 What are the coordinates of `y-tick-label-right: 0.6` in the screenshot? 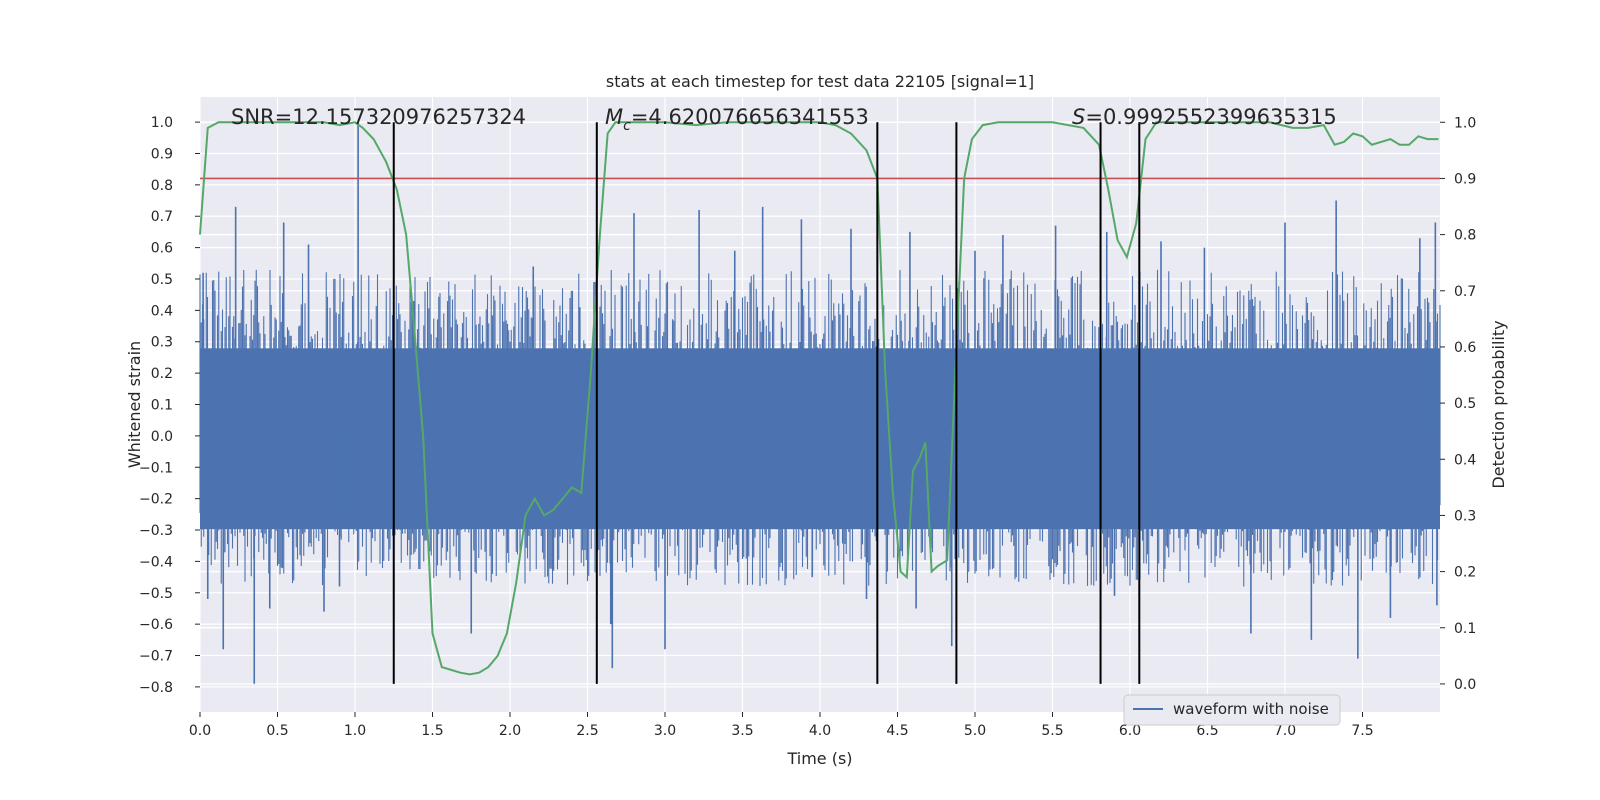 It's located at (1465, 348).